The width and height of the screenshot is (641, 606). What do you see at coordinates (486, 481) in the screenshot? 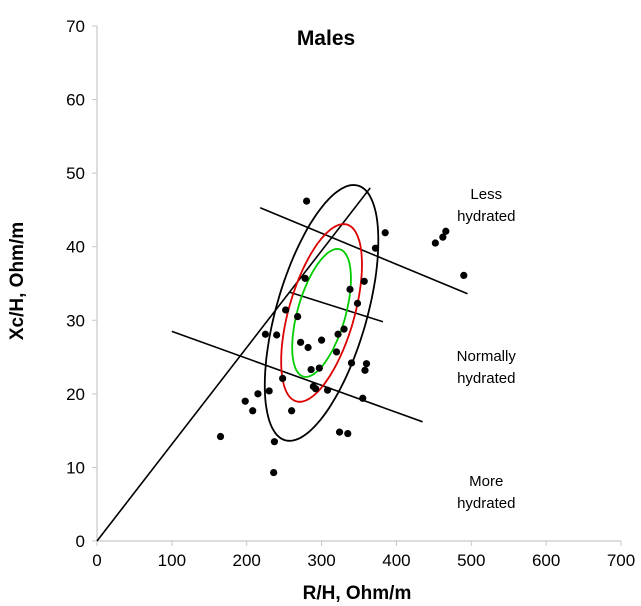
I see `zone-annotation-line: More` at bounding box center [486, 481].